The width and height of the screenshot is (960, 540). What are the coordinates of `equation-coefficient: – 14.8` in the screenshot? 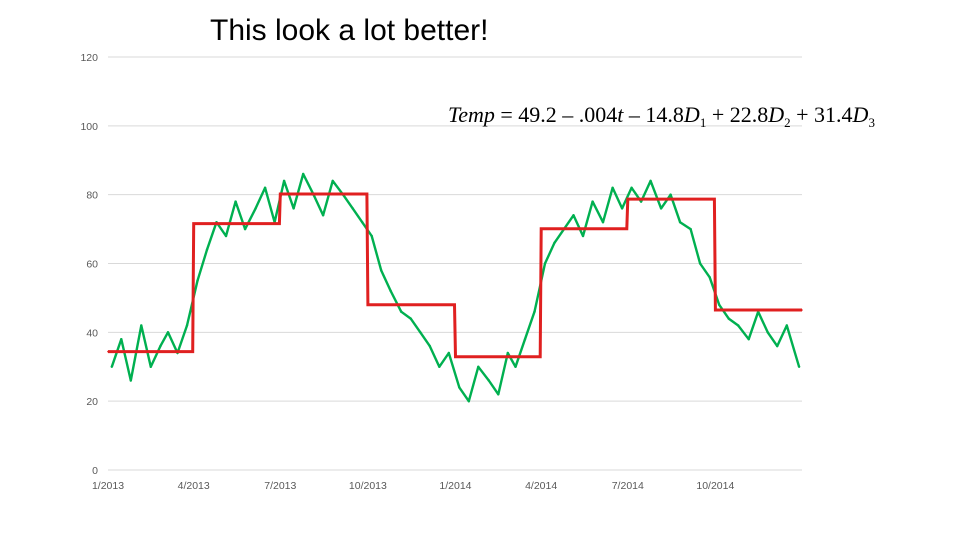 It's located at (656, 114).